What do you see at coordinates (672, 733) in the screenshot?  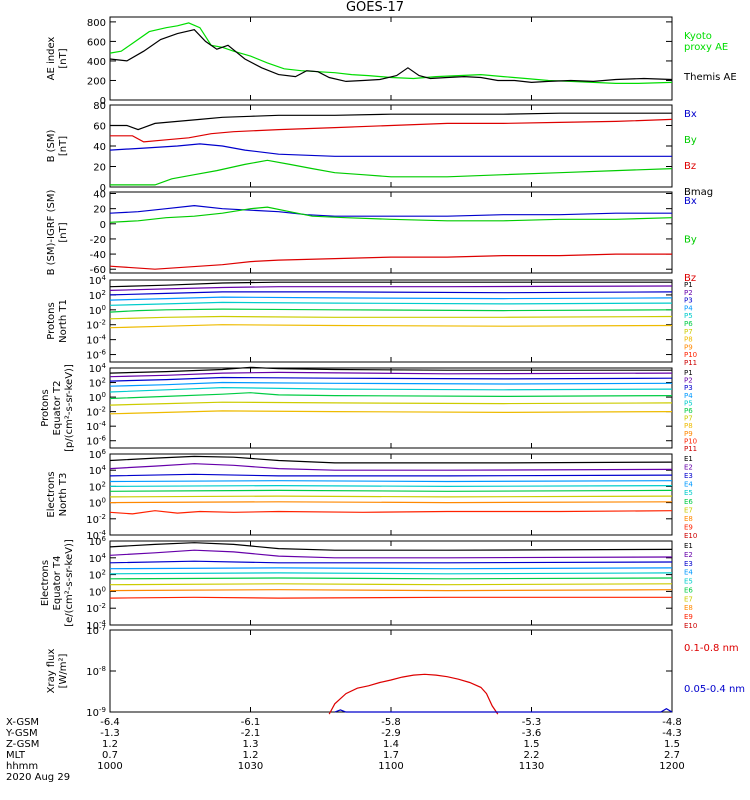 I see `coord-value-4-1: -4.3` at bounding box center [672, 733].